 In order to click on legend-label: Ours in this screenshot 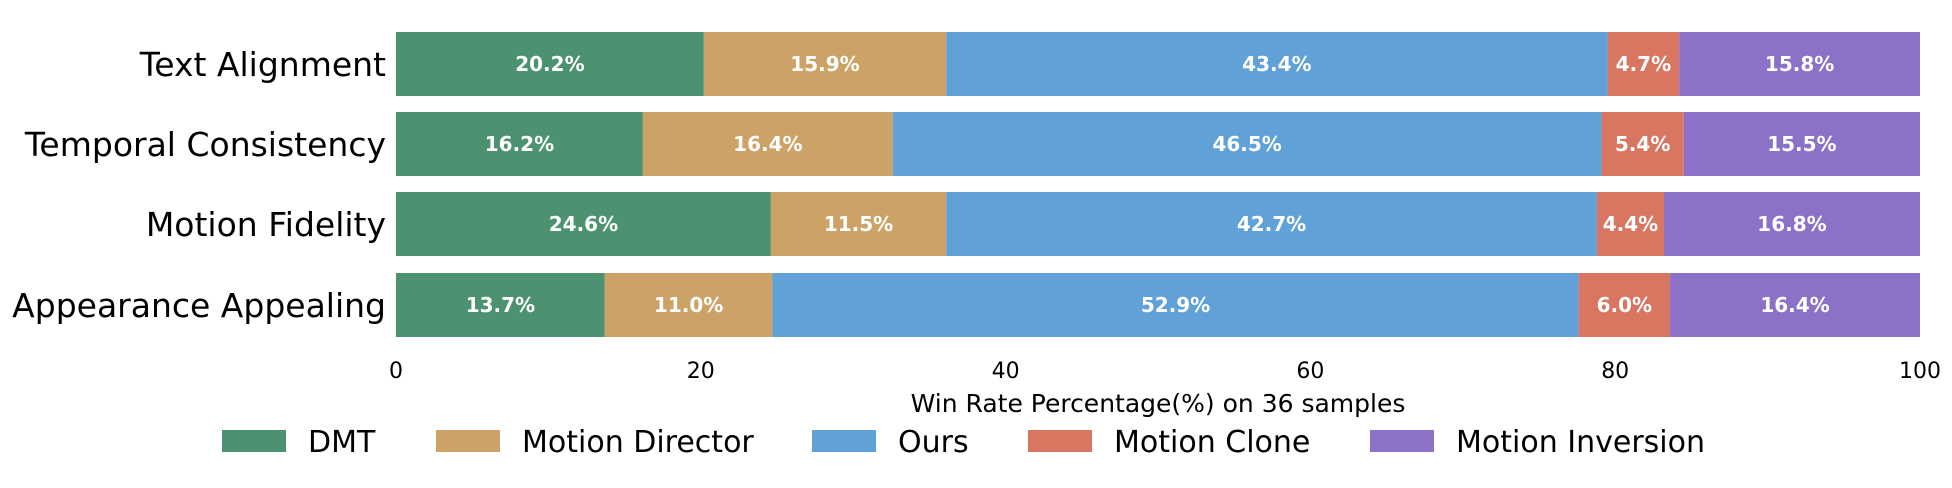, I will do `click(933, 442)`.